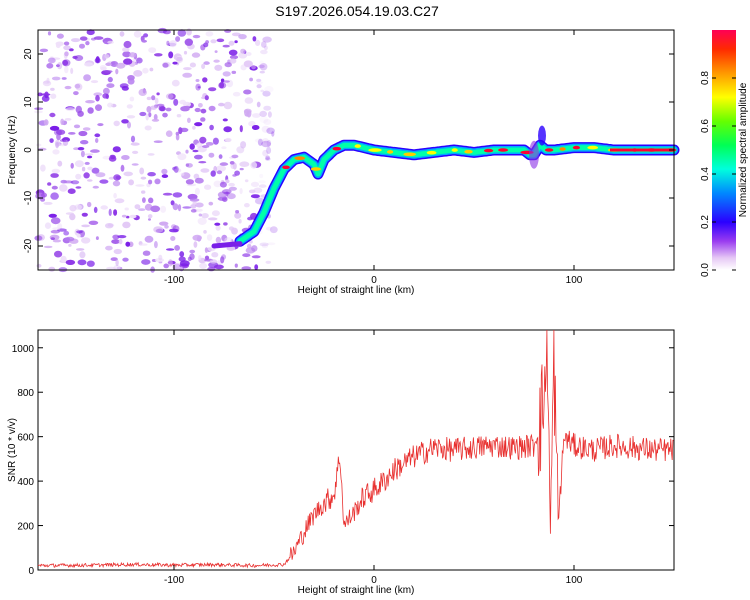 This screenshot has height=600, width=750. What do you see at coordinates (356, 590) in the screenshot?
I see `snr-xlabel: Height of straight line (km)` at bounding box center [356, 590].